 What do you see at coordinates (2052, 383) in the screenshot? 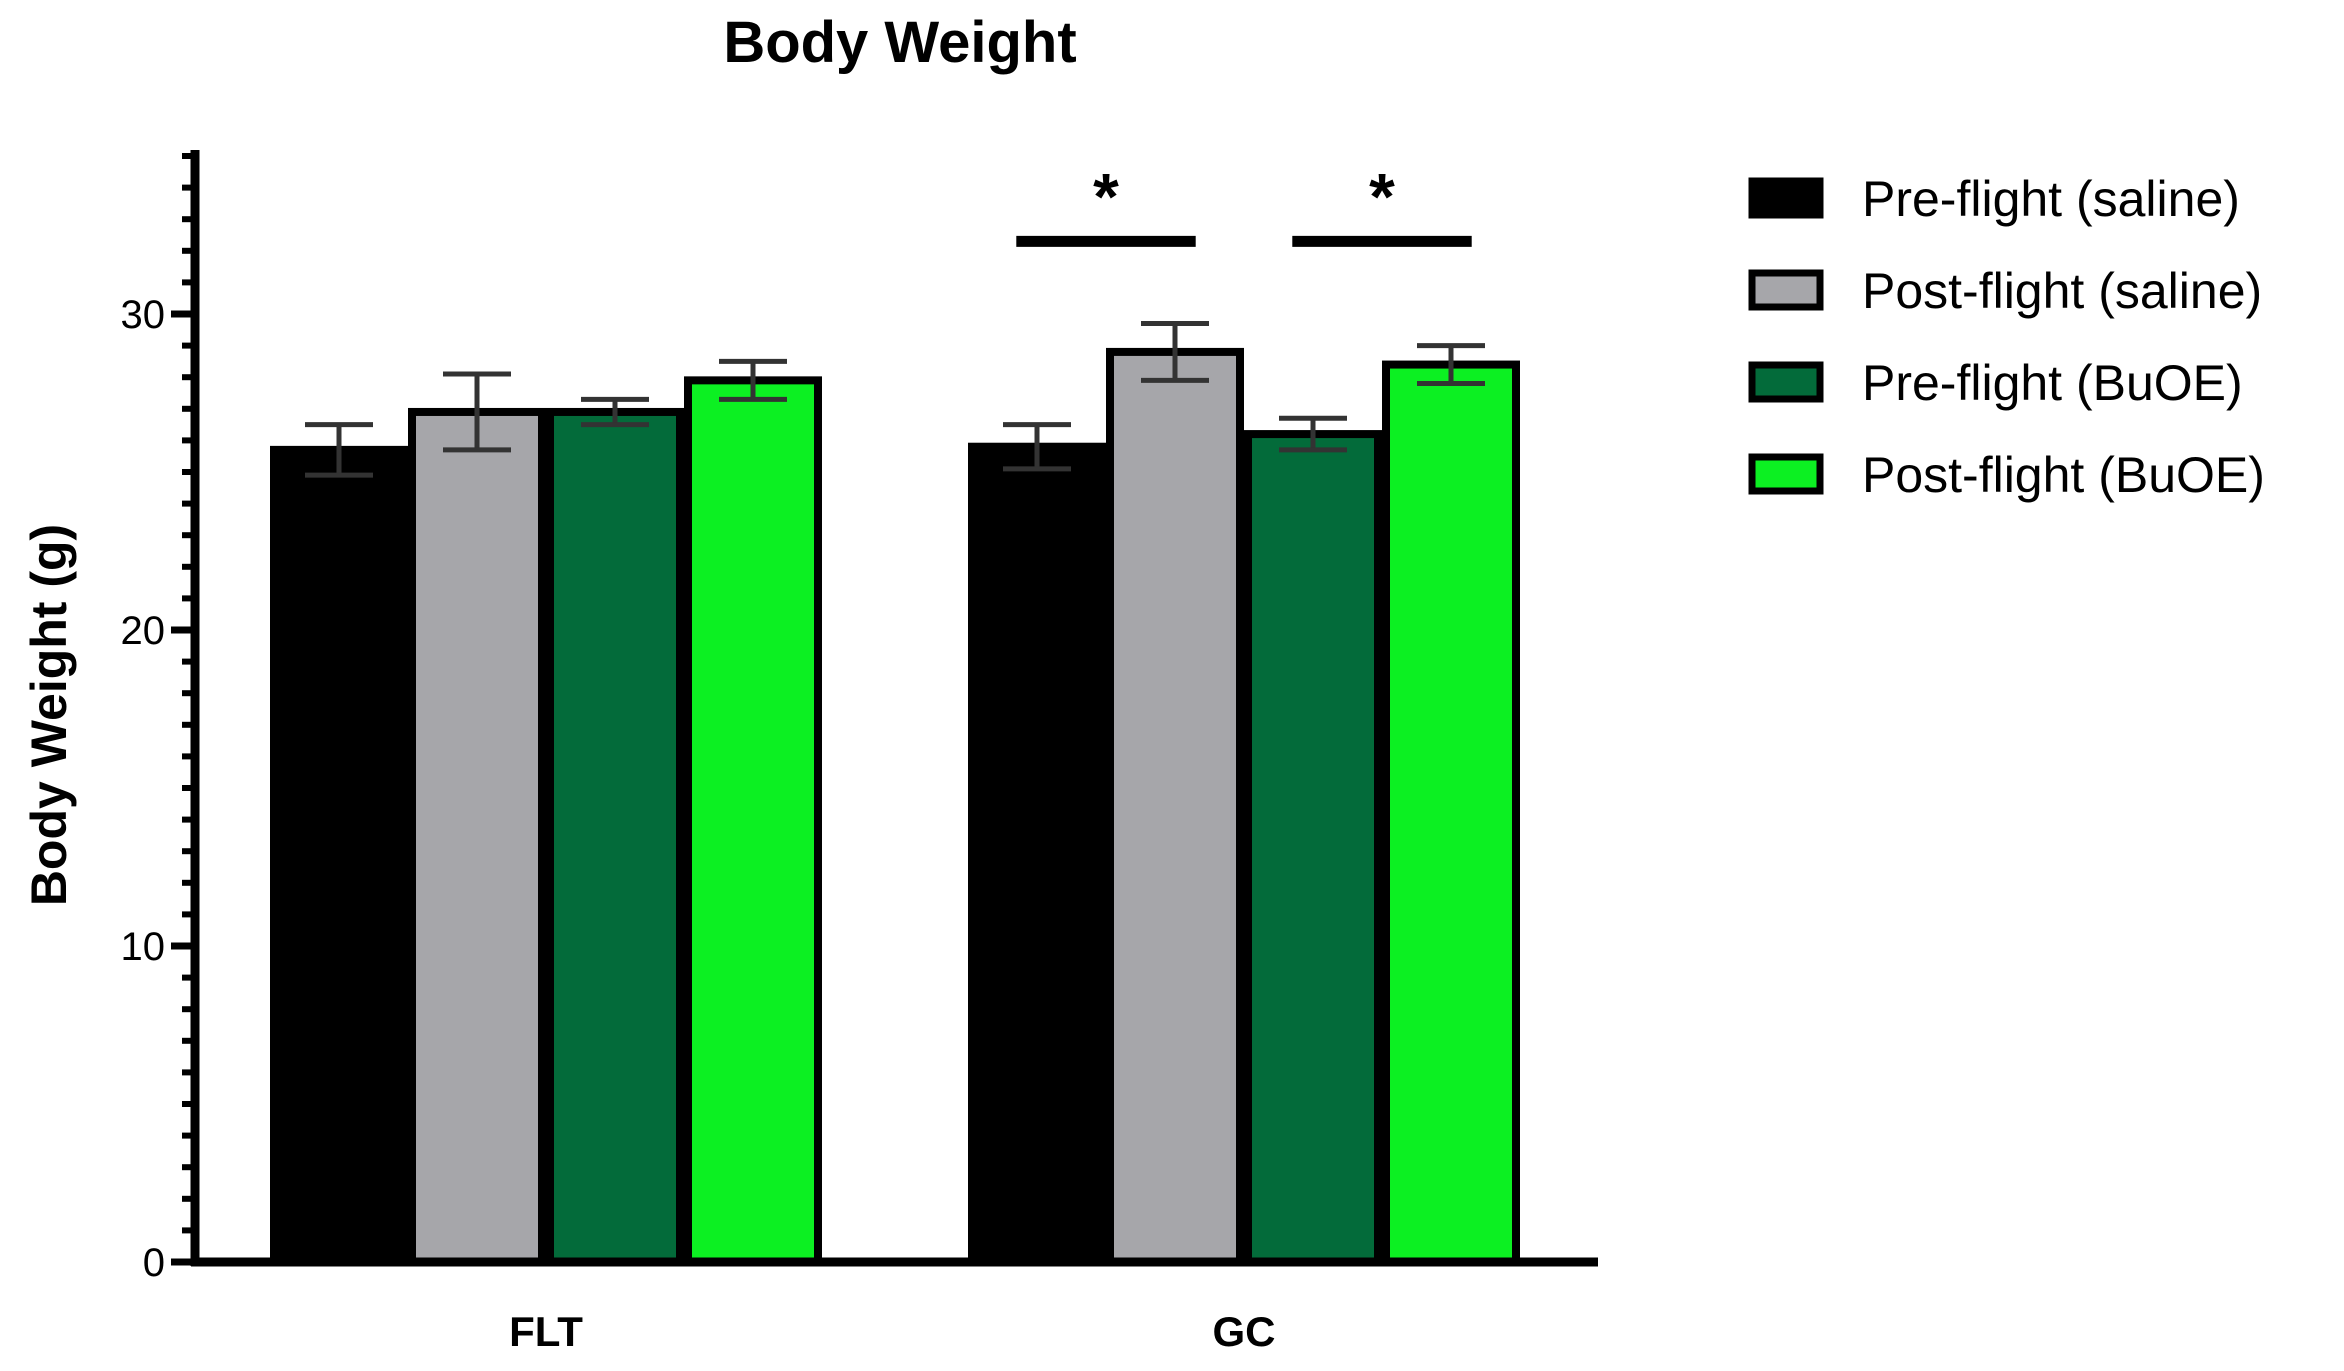
I see `legend-label-3: Pre-flight (BuOE)` at bounding box center [2052, 383].